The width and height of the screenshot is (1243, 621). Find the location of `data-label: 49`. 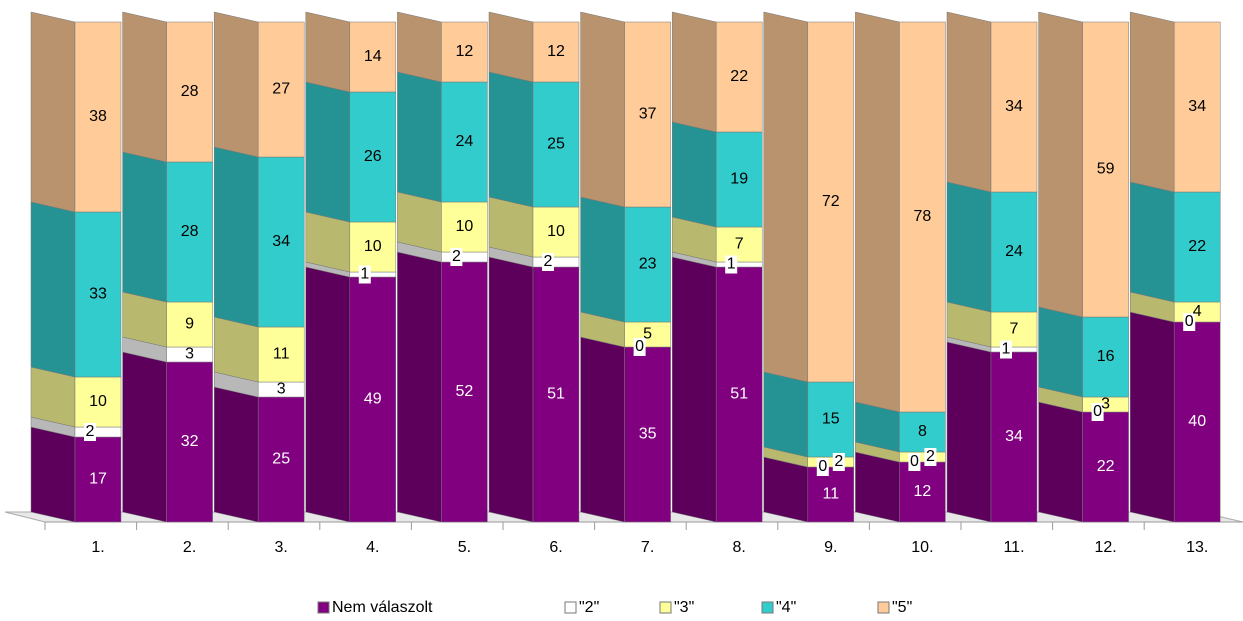

data-label: 49 is located at coordinates (373, 399).